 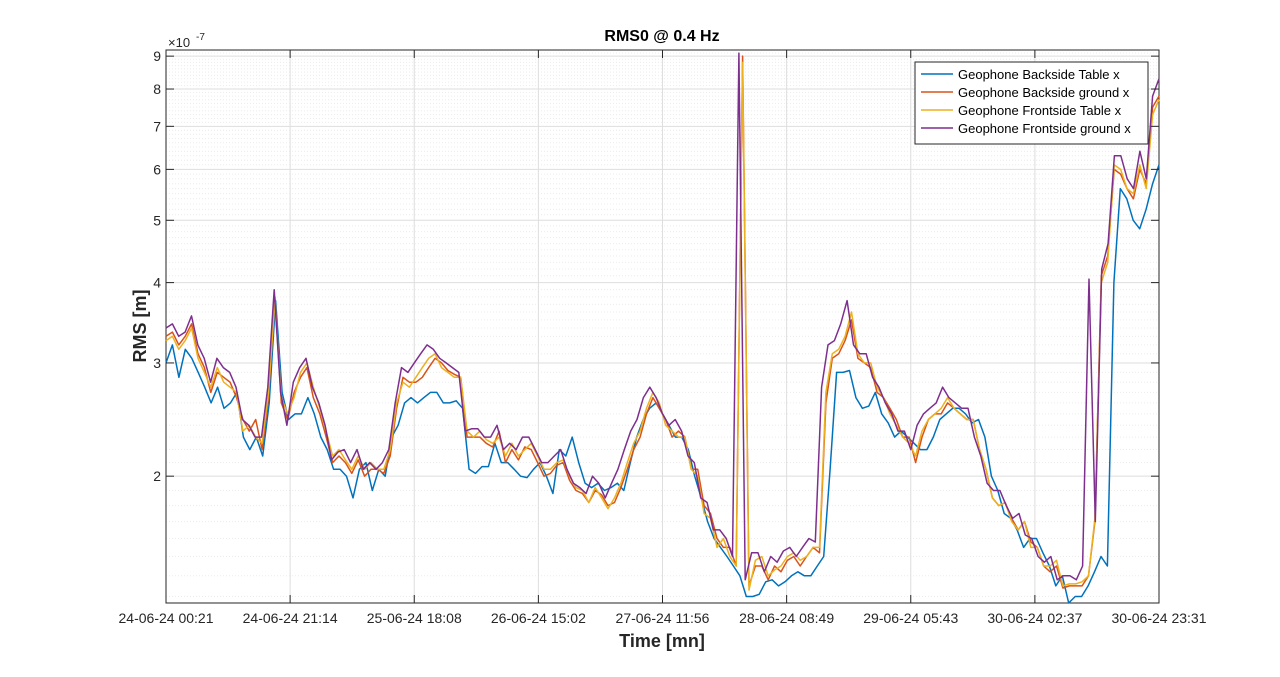 What do you see at coordinates (157, 476) in the screenshot?
I see `y-tick-label: 2` at bounding box center [157, 476].